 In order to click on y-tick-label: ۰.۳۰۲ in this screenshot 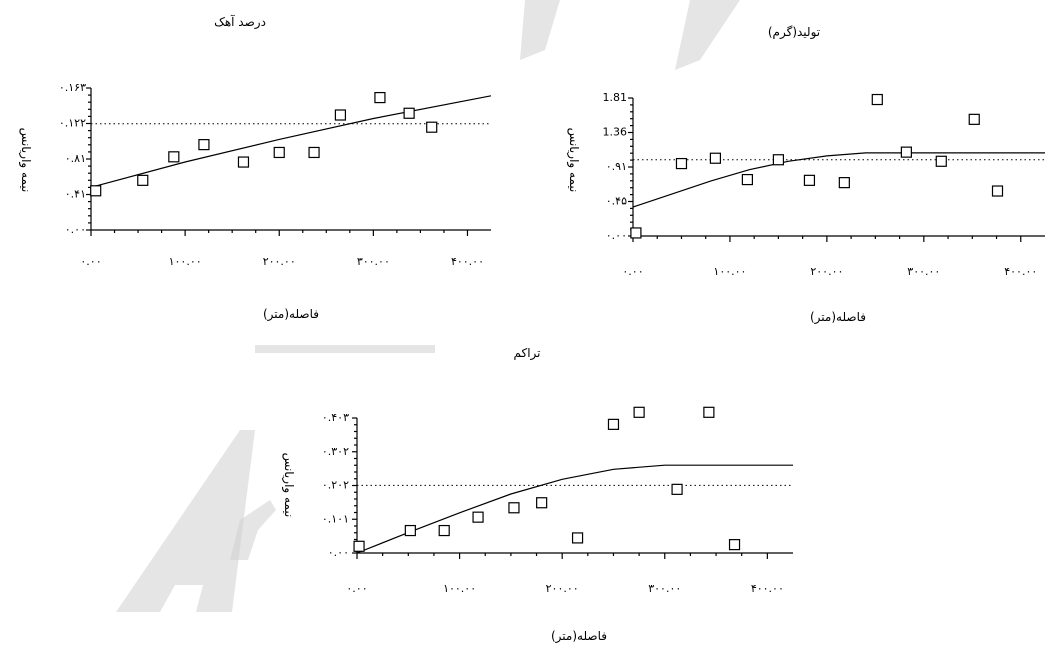, I will do `click(335, 451)`.